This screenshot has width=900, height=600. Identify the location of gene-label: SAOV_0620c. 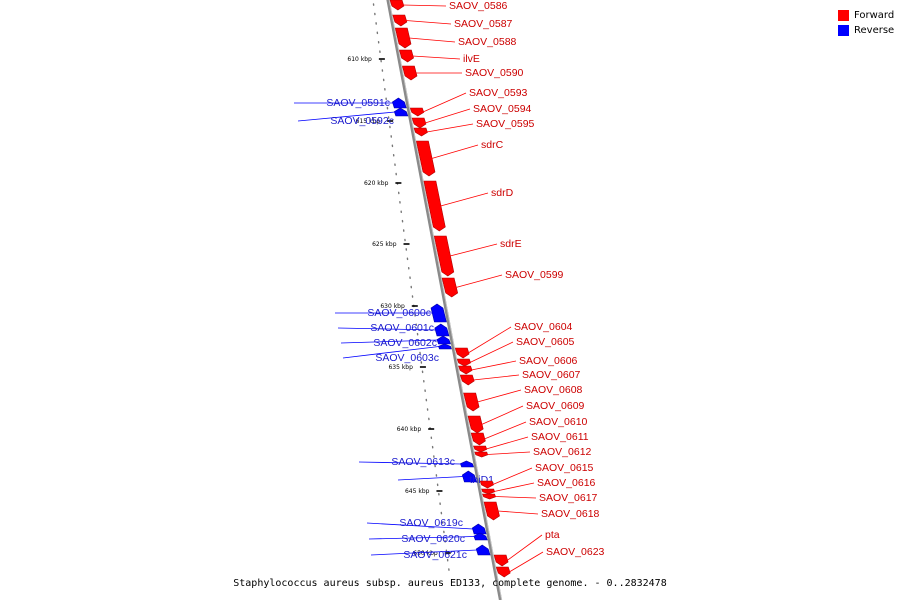
(433, 539).